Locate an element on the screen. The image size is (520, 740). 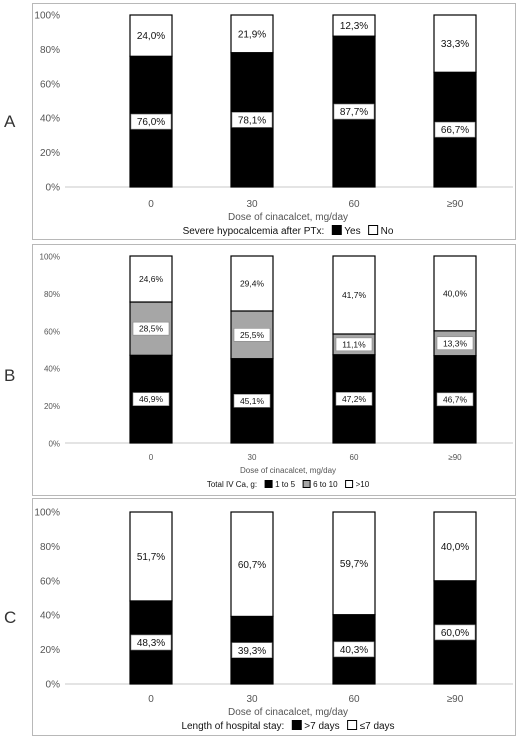
data-label: 51,7% is located at coordinates (151, 557).